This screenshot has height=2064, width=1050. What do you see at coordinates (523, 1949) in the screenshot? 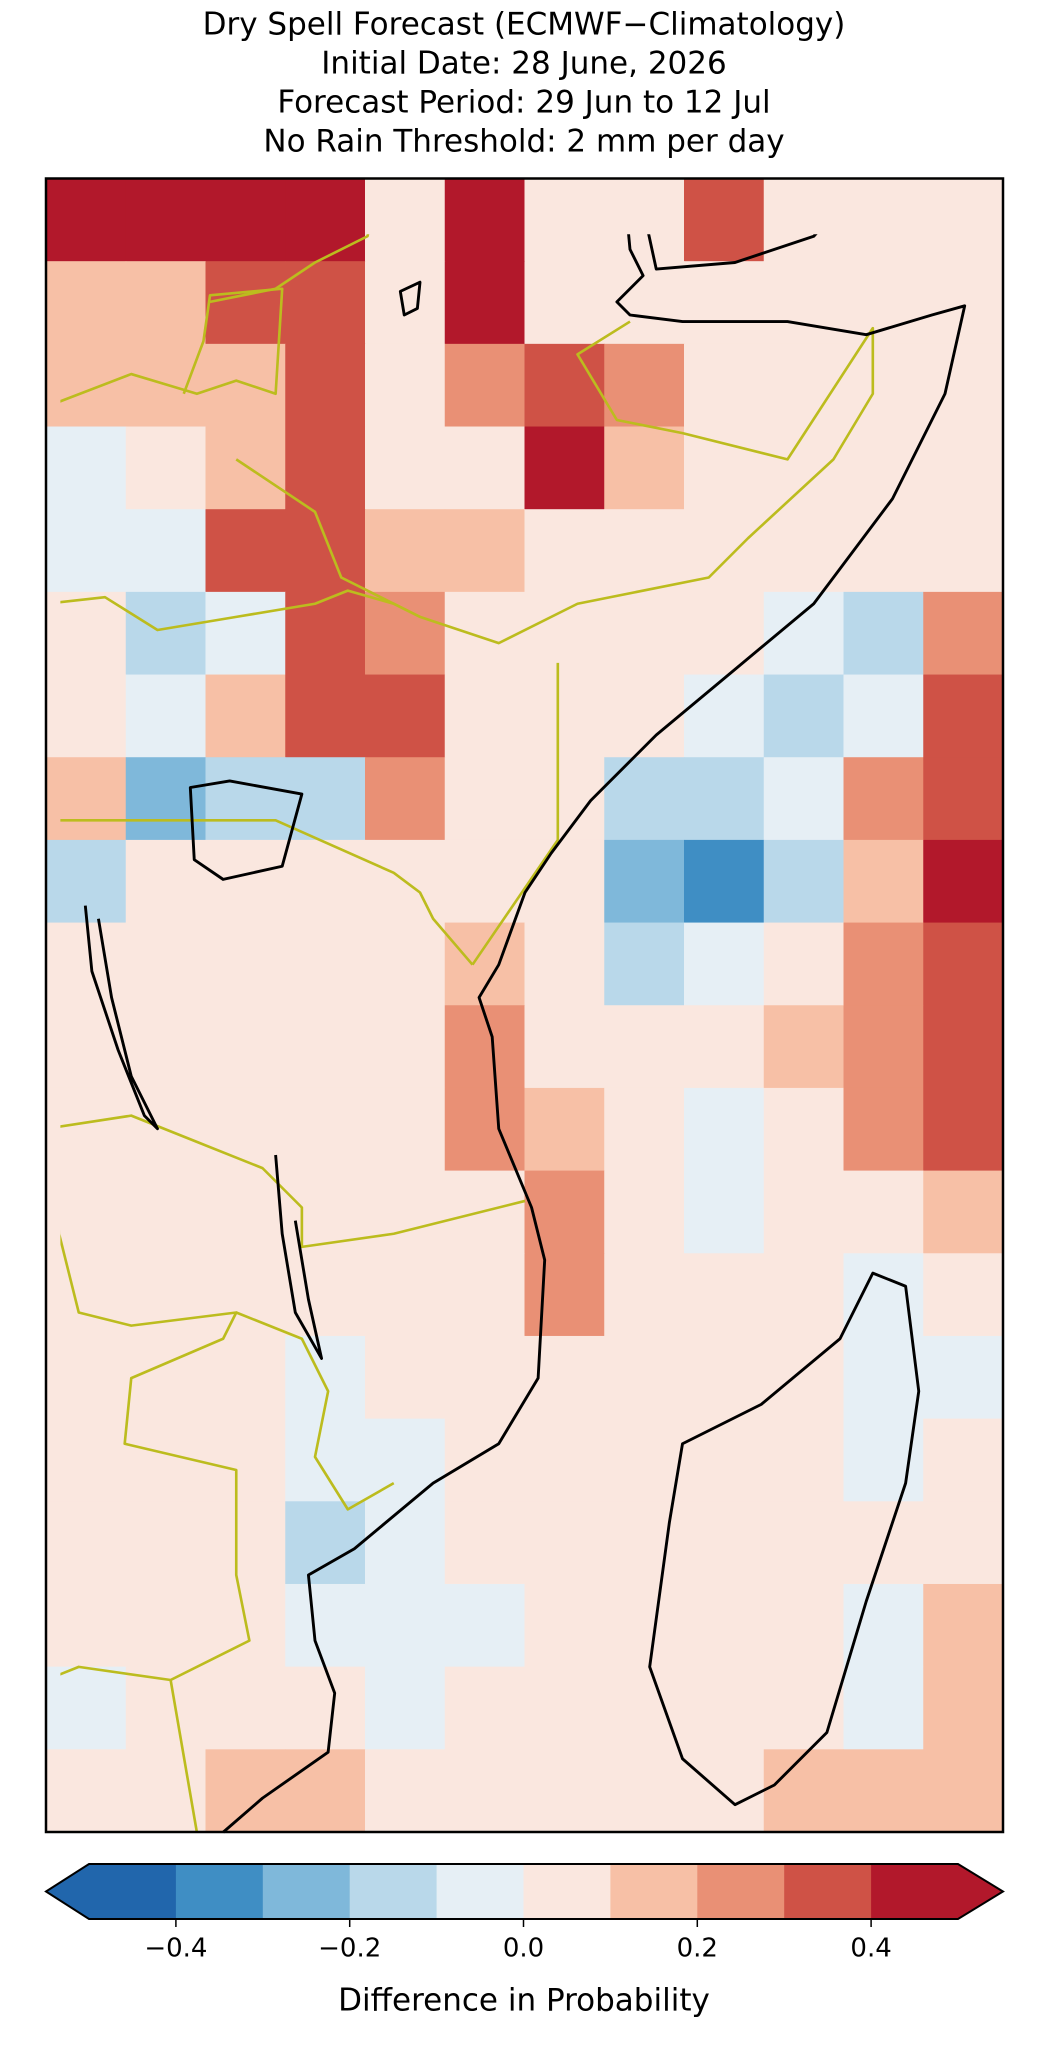
I see `colorbar-tick-label: 0.0` at bounding box center [523, 1949].